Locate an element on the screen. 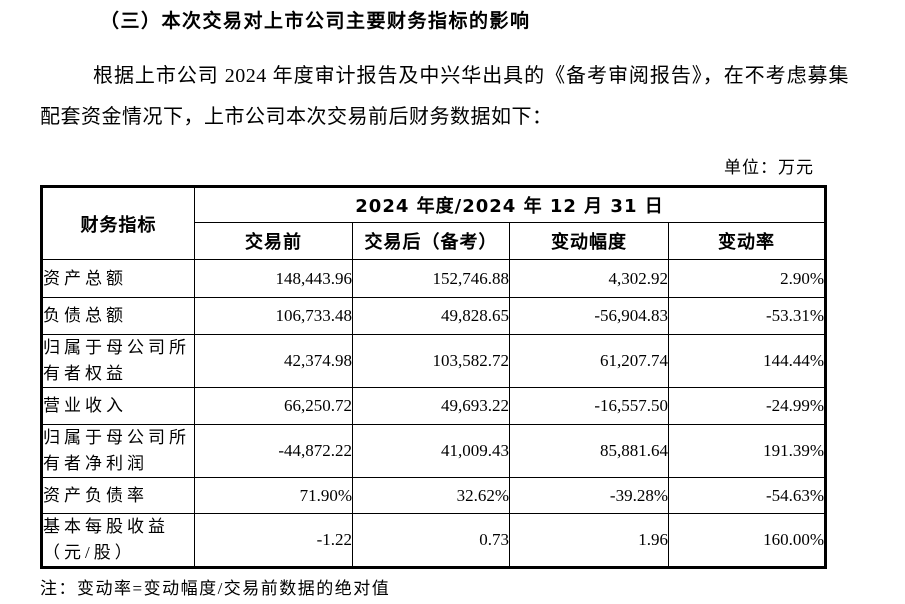 This screenshot has width=905, height=604. cell-change-rate: -54.63% is located at coordinates (747, 495).